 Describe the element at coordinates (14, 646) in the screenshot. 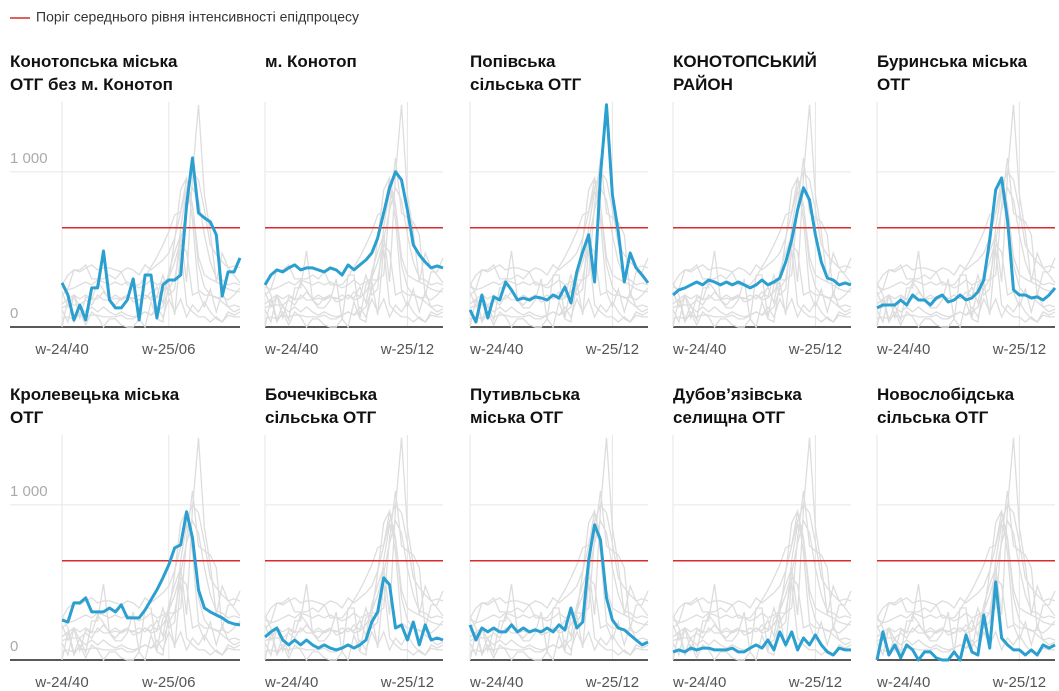

I see `y-tick-label: 0` at that location.